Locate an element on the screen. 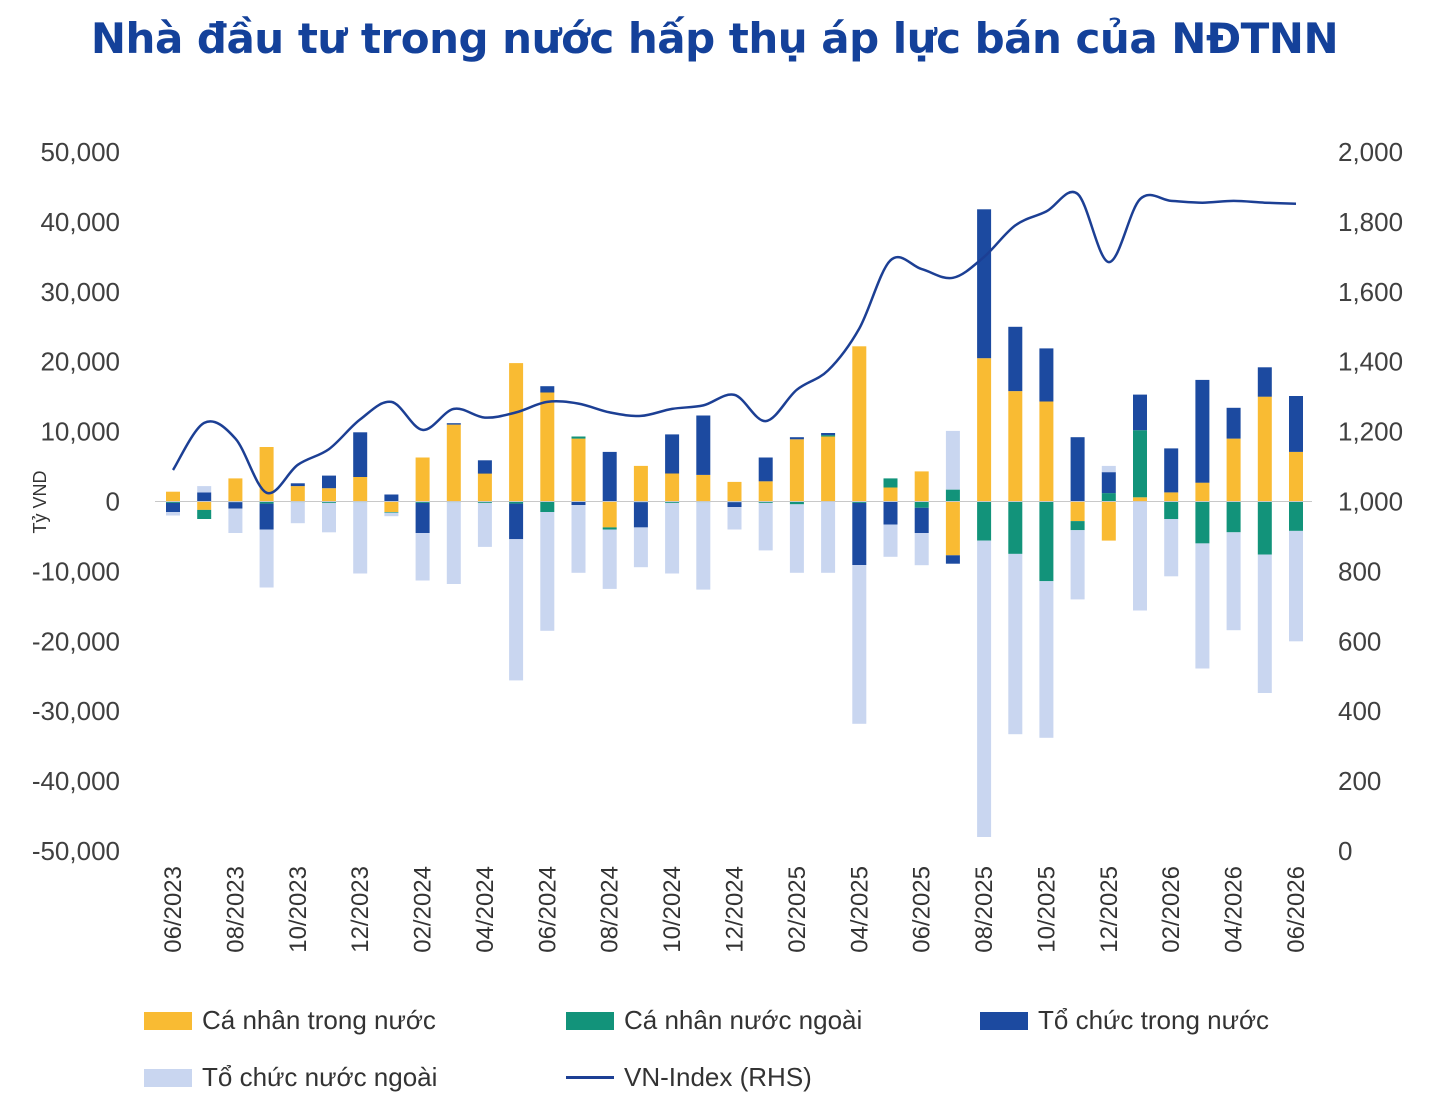 The height and width of the screenshot is (1101, 1429). x-tick-label: 10/2023 is located at coordinates (298, 909).